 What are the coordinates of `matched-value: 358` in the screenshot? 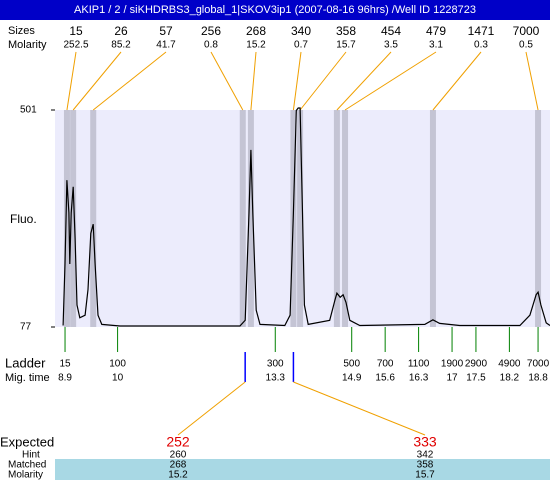 It's located at (425, 465).